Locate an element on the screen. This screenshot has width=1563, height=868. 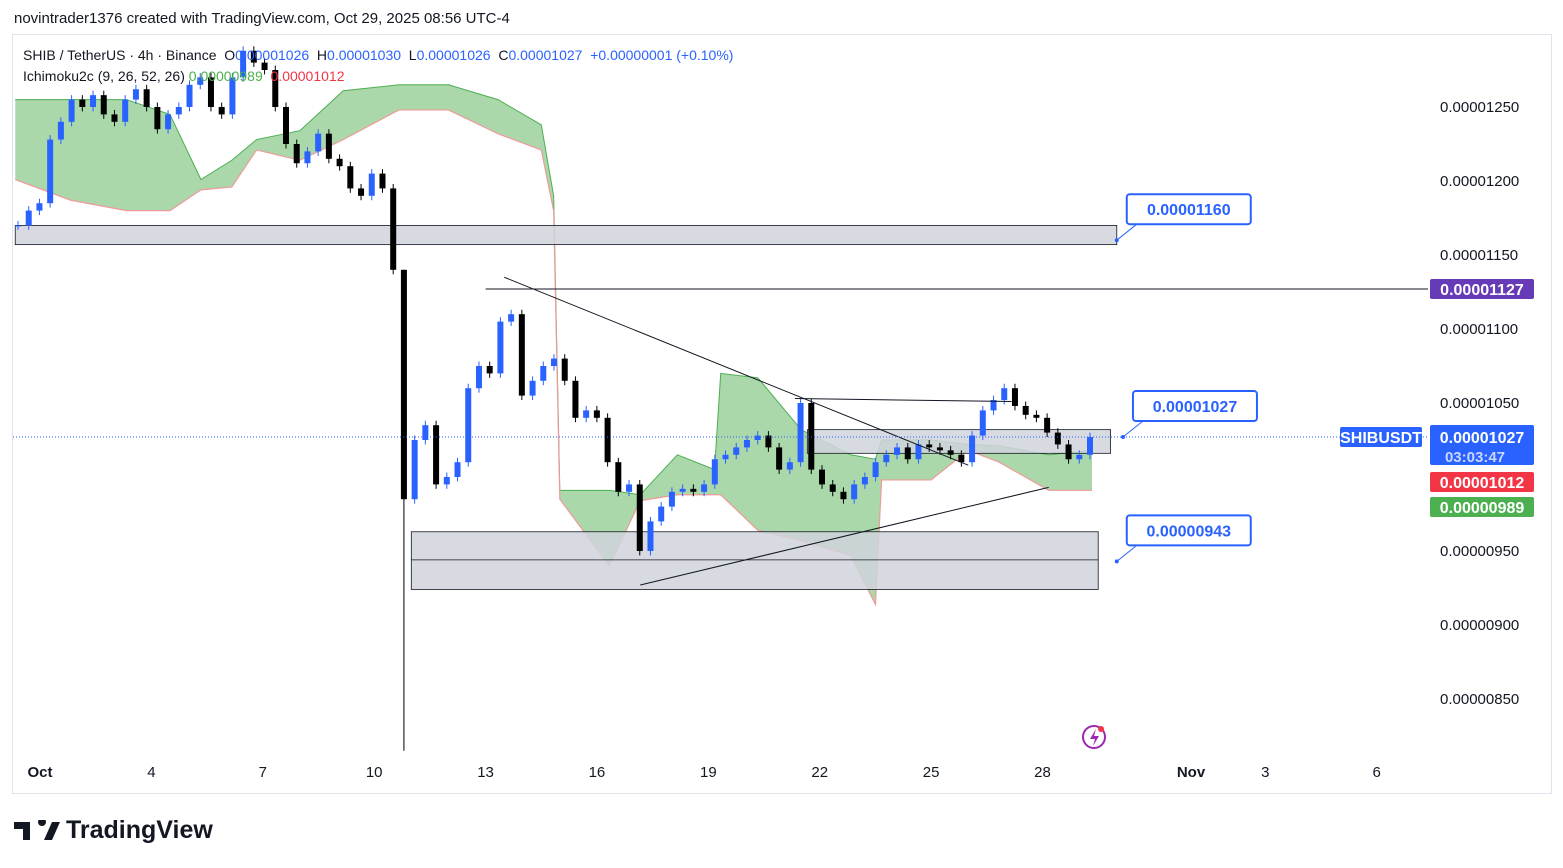
callout-label: 0.00000943 is located at coordinates (1189, 531).